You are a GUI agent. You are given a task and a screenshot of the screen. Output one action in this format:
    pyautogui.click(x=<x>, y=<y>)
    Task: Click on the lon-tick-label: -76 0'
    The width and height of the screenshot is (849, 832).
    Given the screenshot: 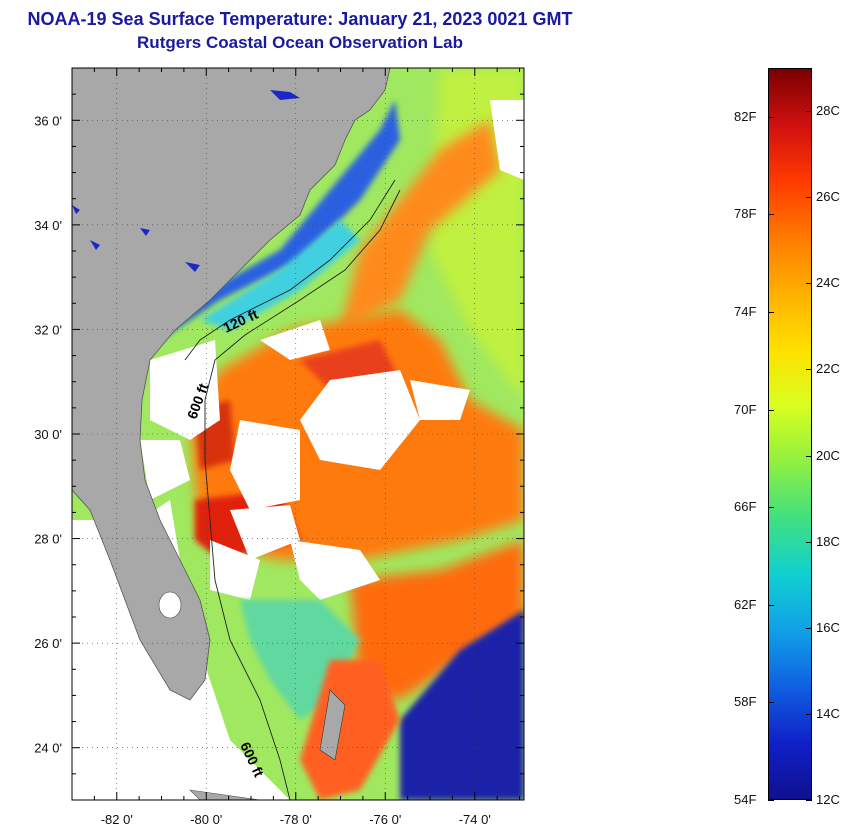 What is the action you would take?
    pyautogui.click(x=385, y=819)
    